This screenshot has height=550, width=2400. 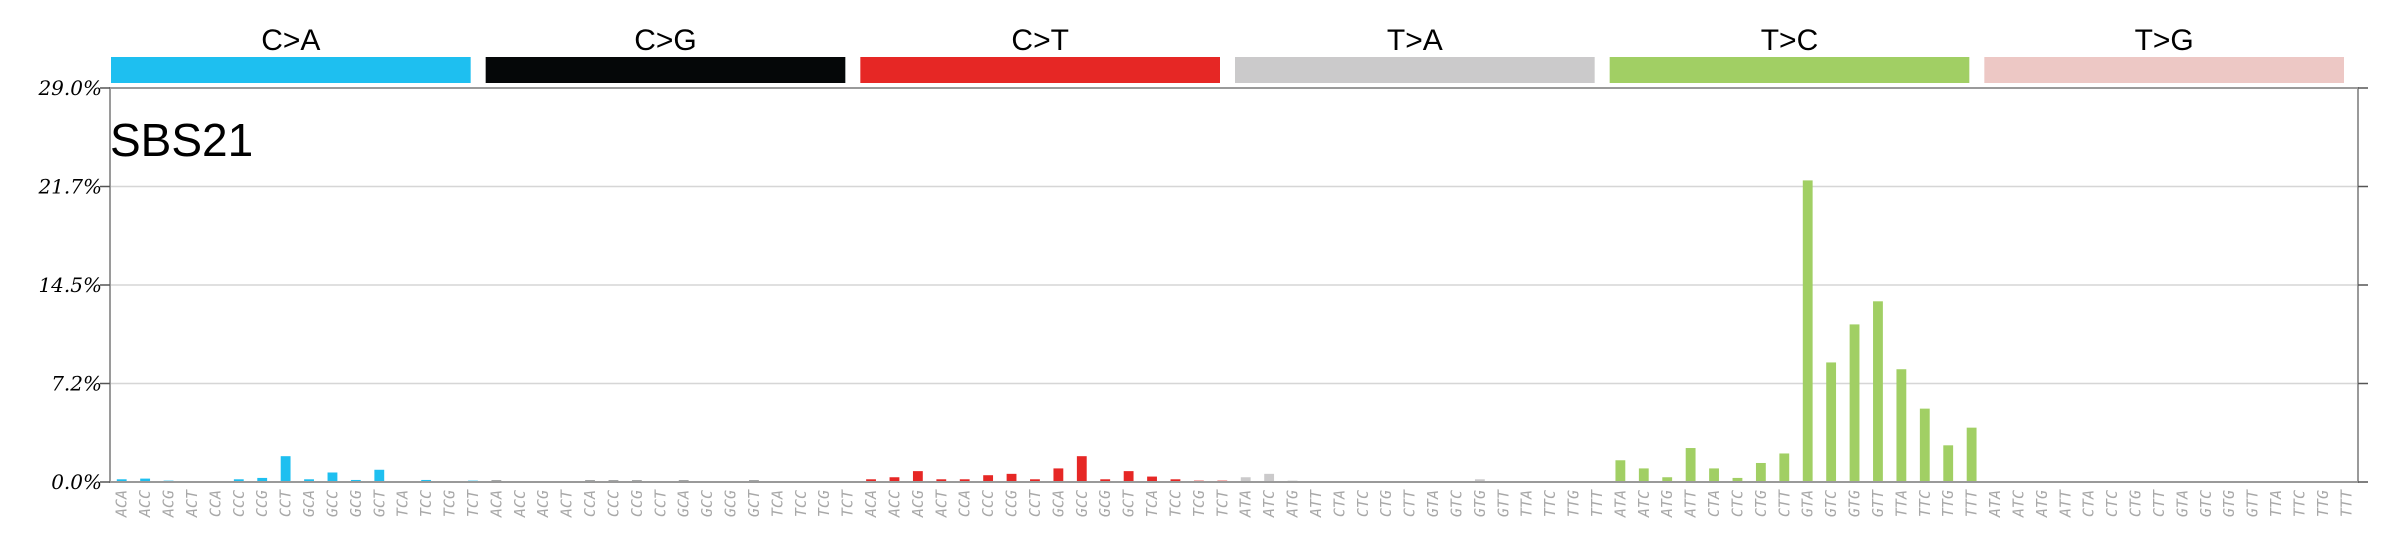 What do you see at coordinates (181, 140) in the screenshot?
I see `chart-title: SBS21` at bounding box center [181, 140].